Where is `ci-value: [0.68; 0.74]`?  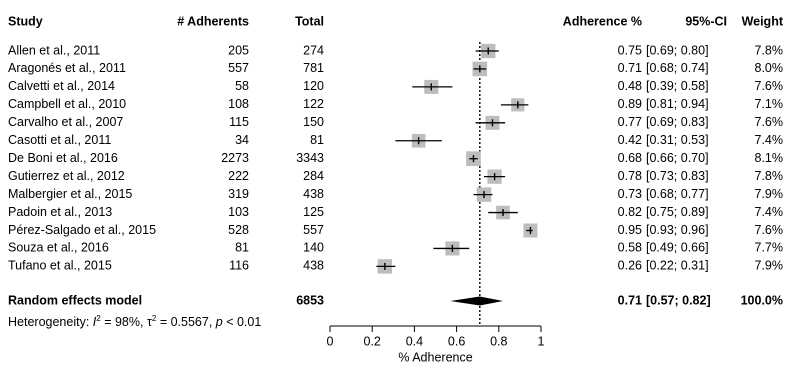 ci-value: [0.68; 0.74] is located at coordinates (677, 68).